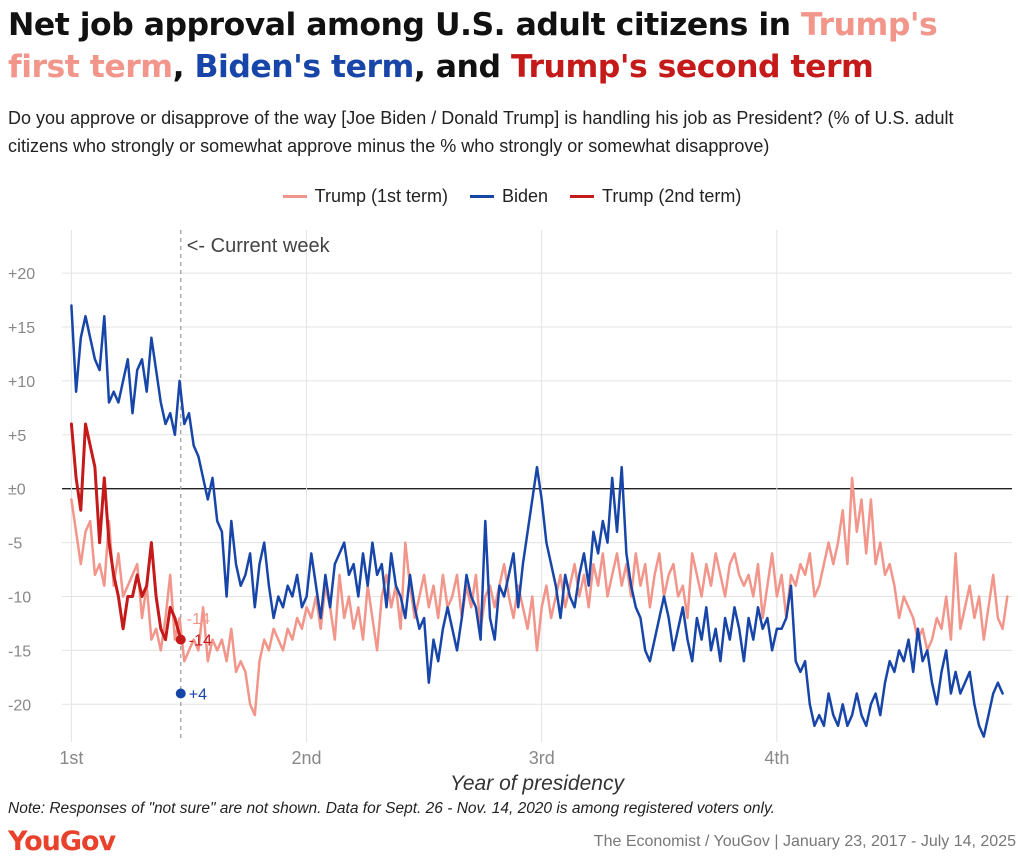 Image resolution: width=1024 pixels, height=868 pixels. I want to click on legend-item-trump-second-term: Trump (2nd term), so click(655, 196).